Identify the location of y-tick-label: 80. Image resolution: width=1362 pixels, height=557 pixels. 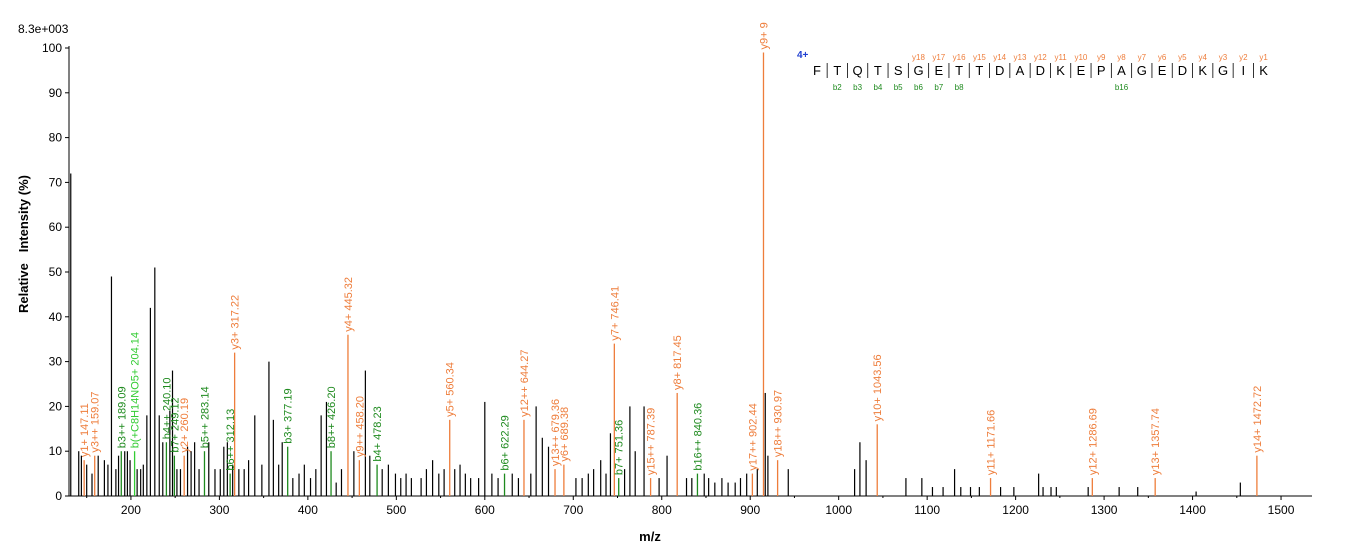
(56, 138).